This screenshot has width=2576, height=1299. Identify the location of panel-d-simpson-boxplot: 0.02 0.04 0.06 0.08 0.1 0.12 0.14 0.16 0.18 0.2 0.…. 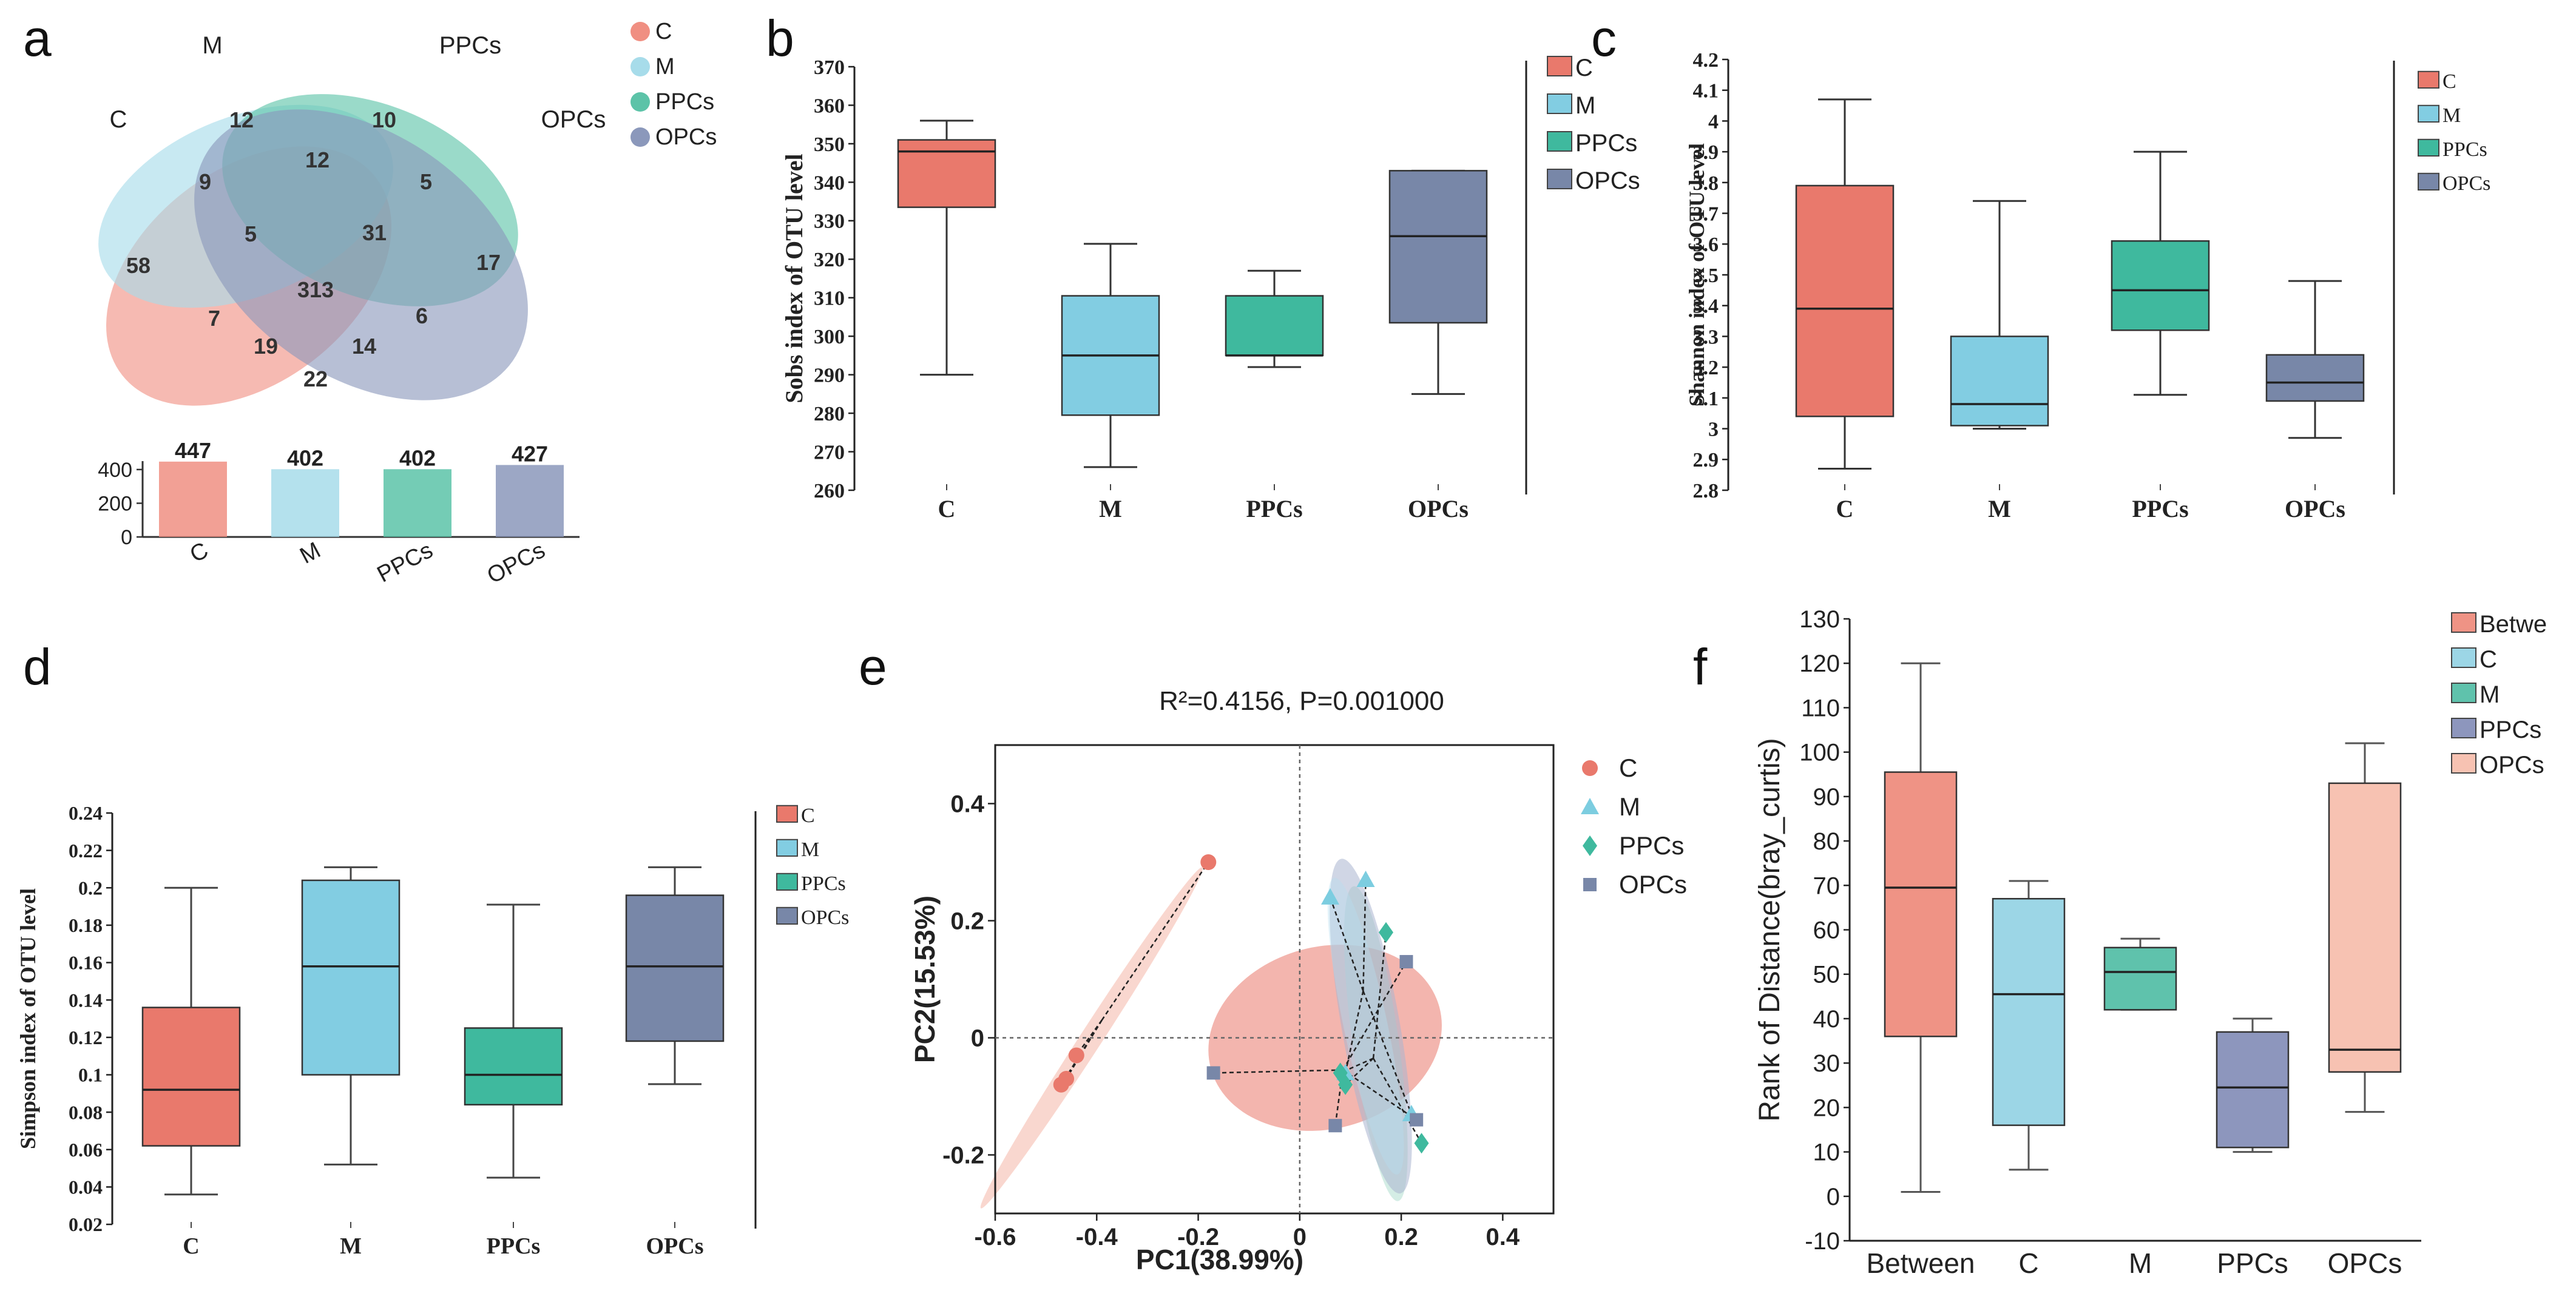
(432, 1030).